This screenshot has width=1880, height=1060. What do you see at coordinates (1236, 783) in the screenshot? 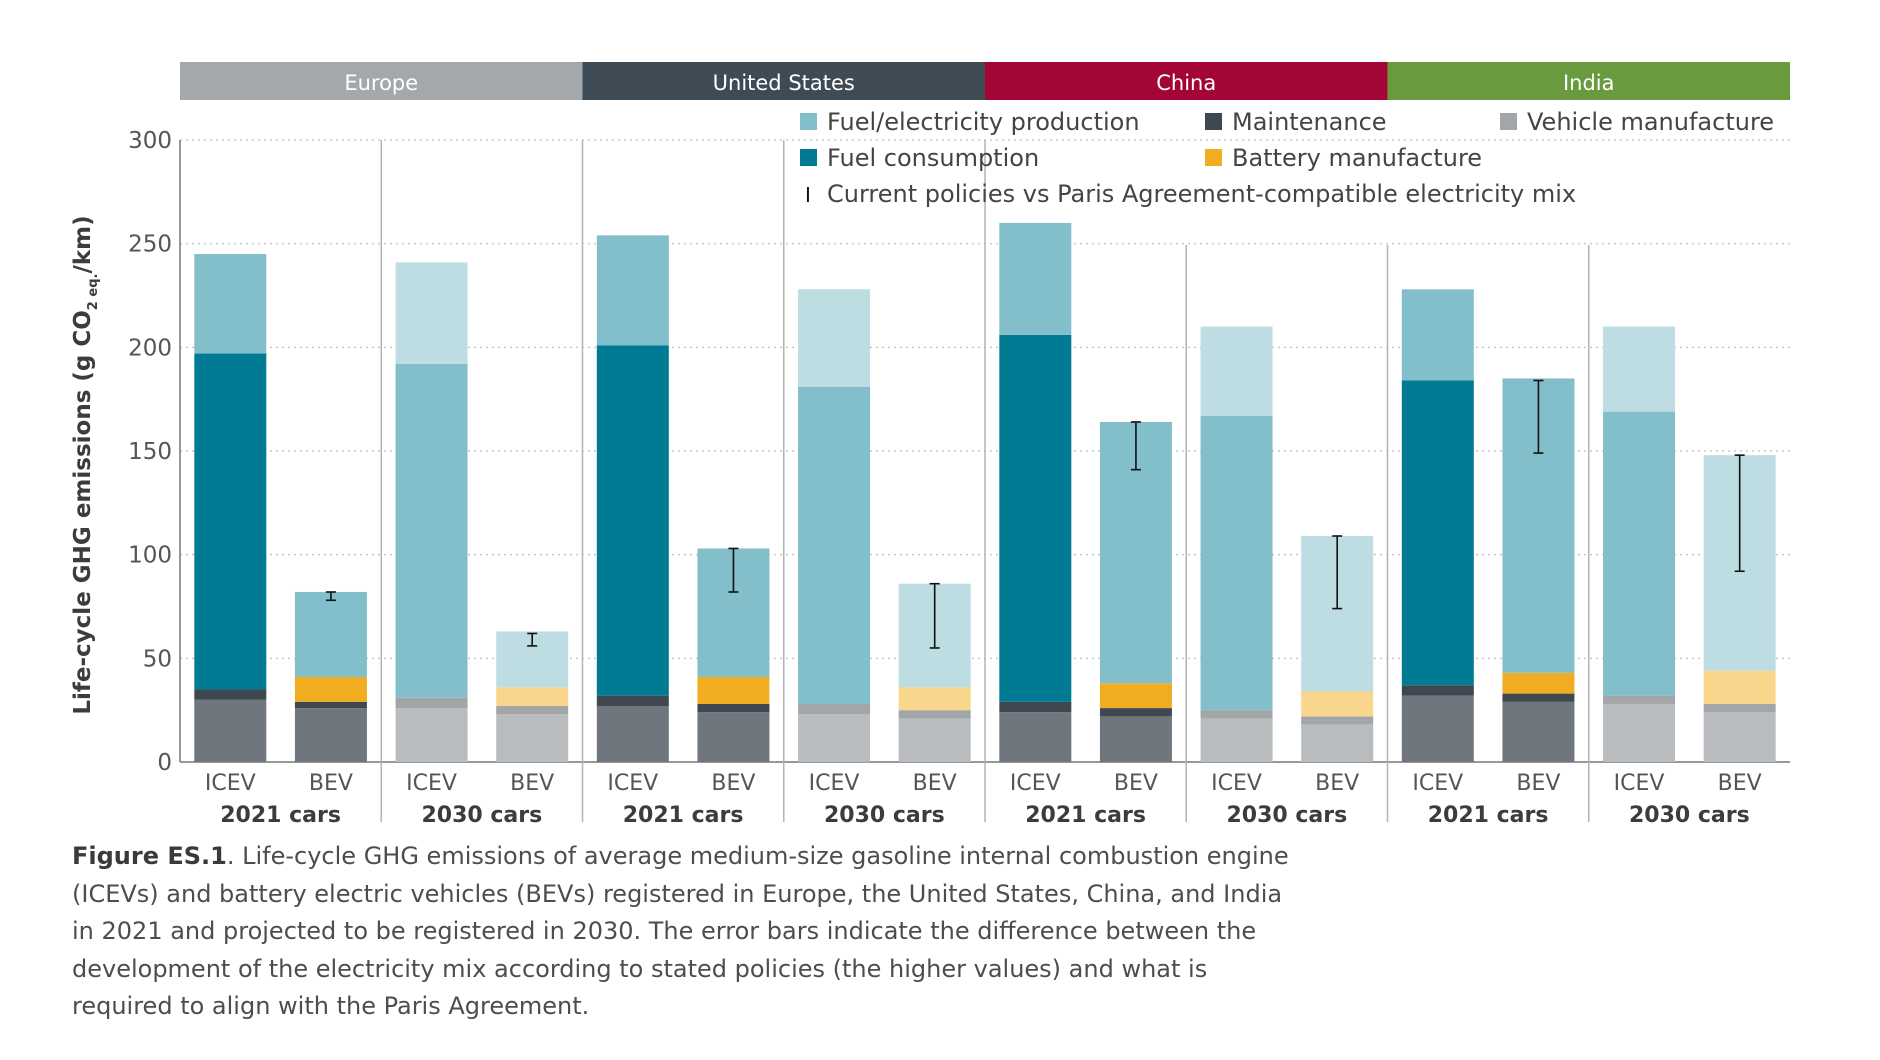
I see `x-tick-label-5-0: ICEV` at bounding box center [1236, 783].